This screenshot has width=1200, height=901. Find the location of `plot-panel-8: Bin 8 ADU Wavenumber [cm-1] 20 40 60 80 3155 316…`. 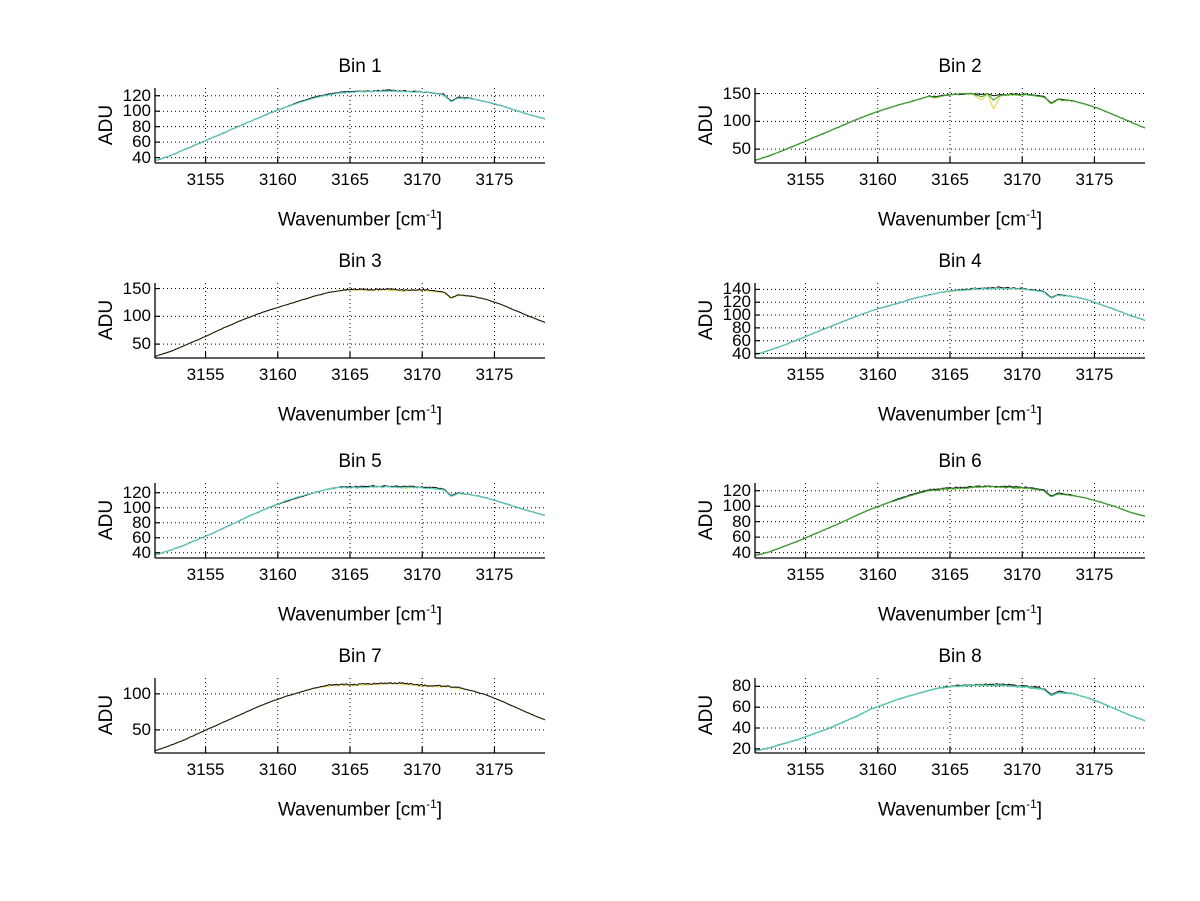

plot-panel-8: Bin 8 ADU Wavenumber [cm-1] 20 40 60 80 3155 316… is located at coordinates (930, 743).